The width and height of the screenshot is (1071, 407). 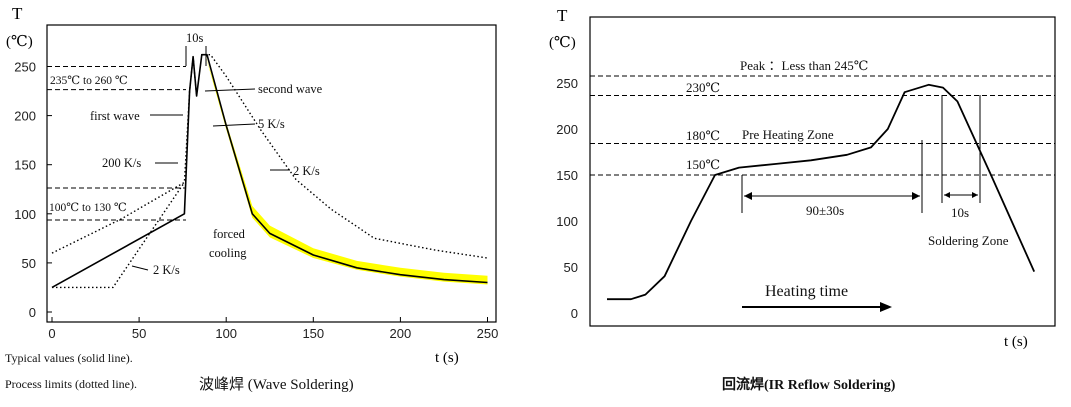 I want to click on note-typical-values: Typical values (solid line)., so click(x=69, y=358).